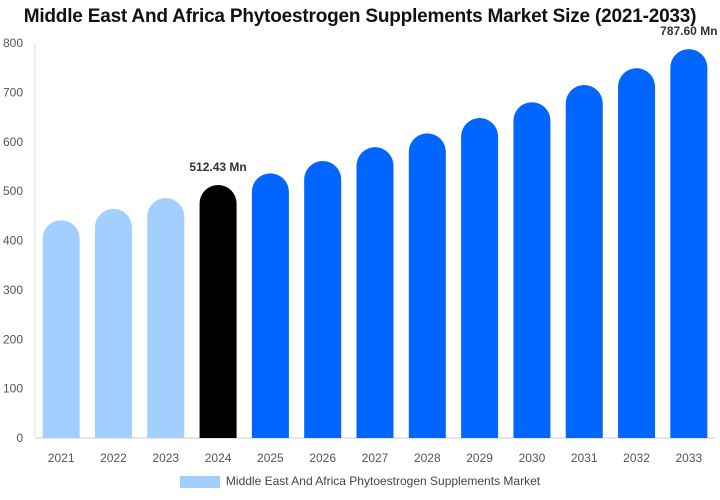 The width and height of the screenshot is (720, 500). Describe the element at coordinates (427, 458) in the screenshot. I see `x-tick-label: 2028` at that location.